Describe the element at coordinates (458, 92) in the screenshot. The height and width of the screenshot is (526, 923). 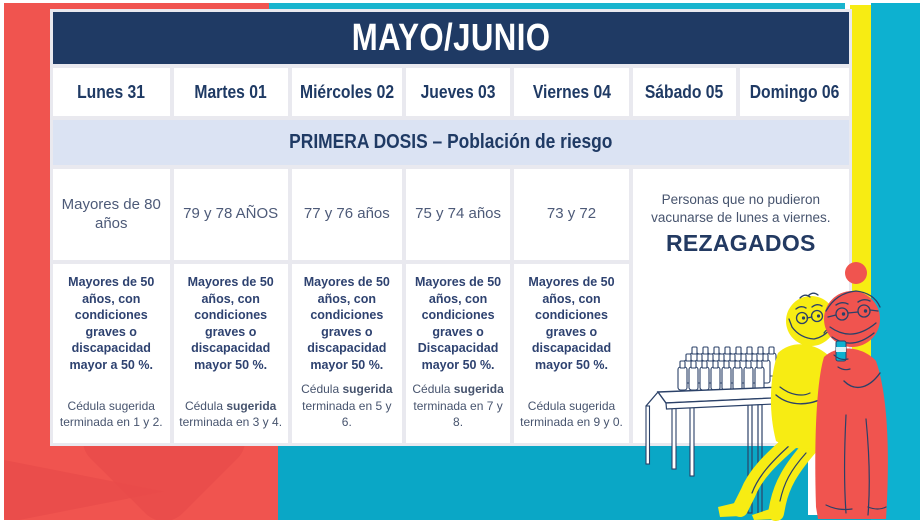
I see `day-header-jueves: Jueves 03` at that location.